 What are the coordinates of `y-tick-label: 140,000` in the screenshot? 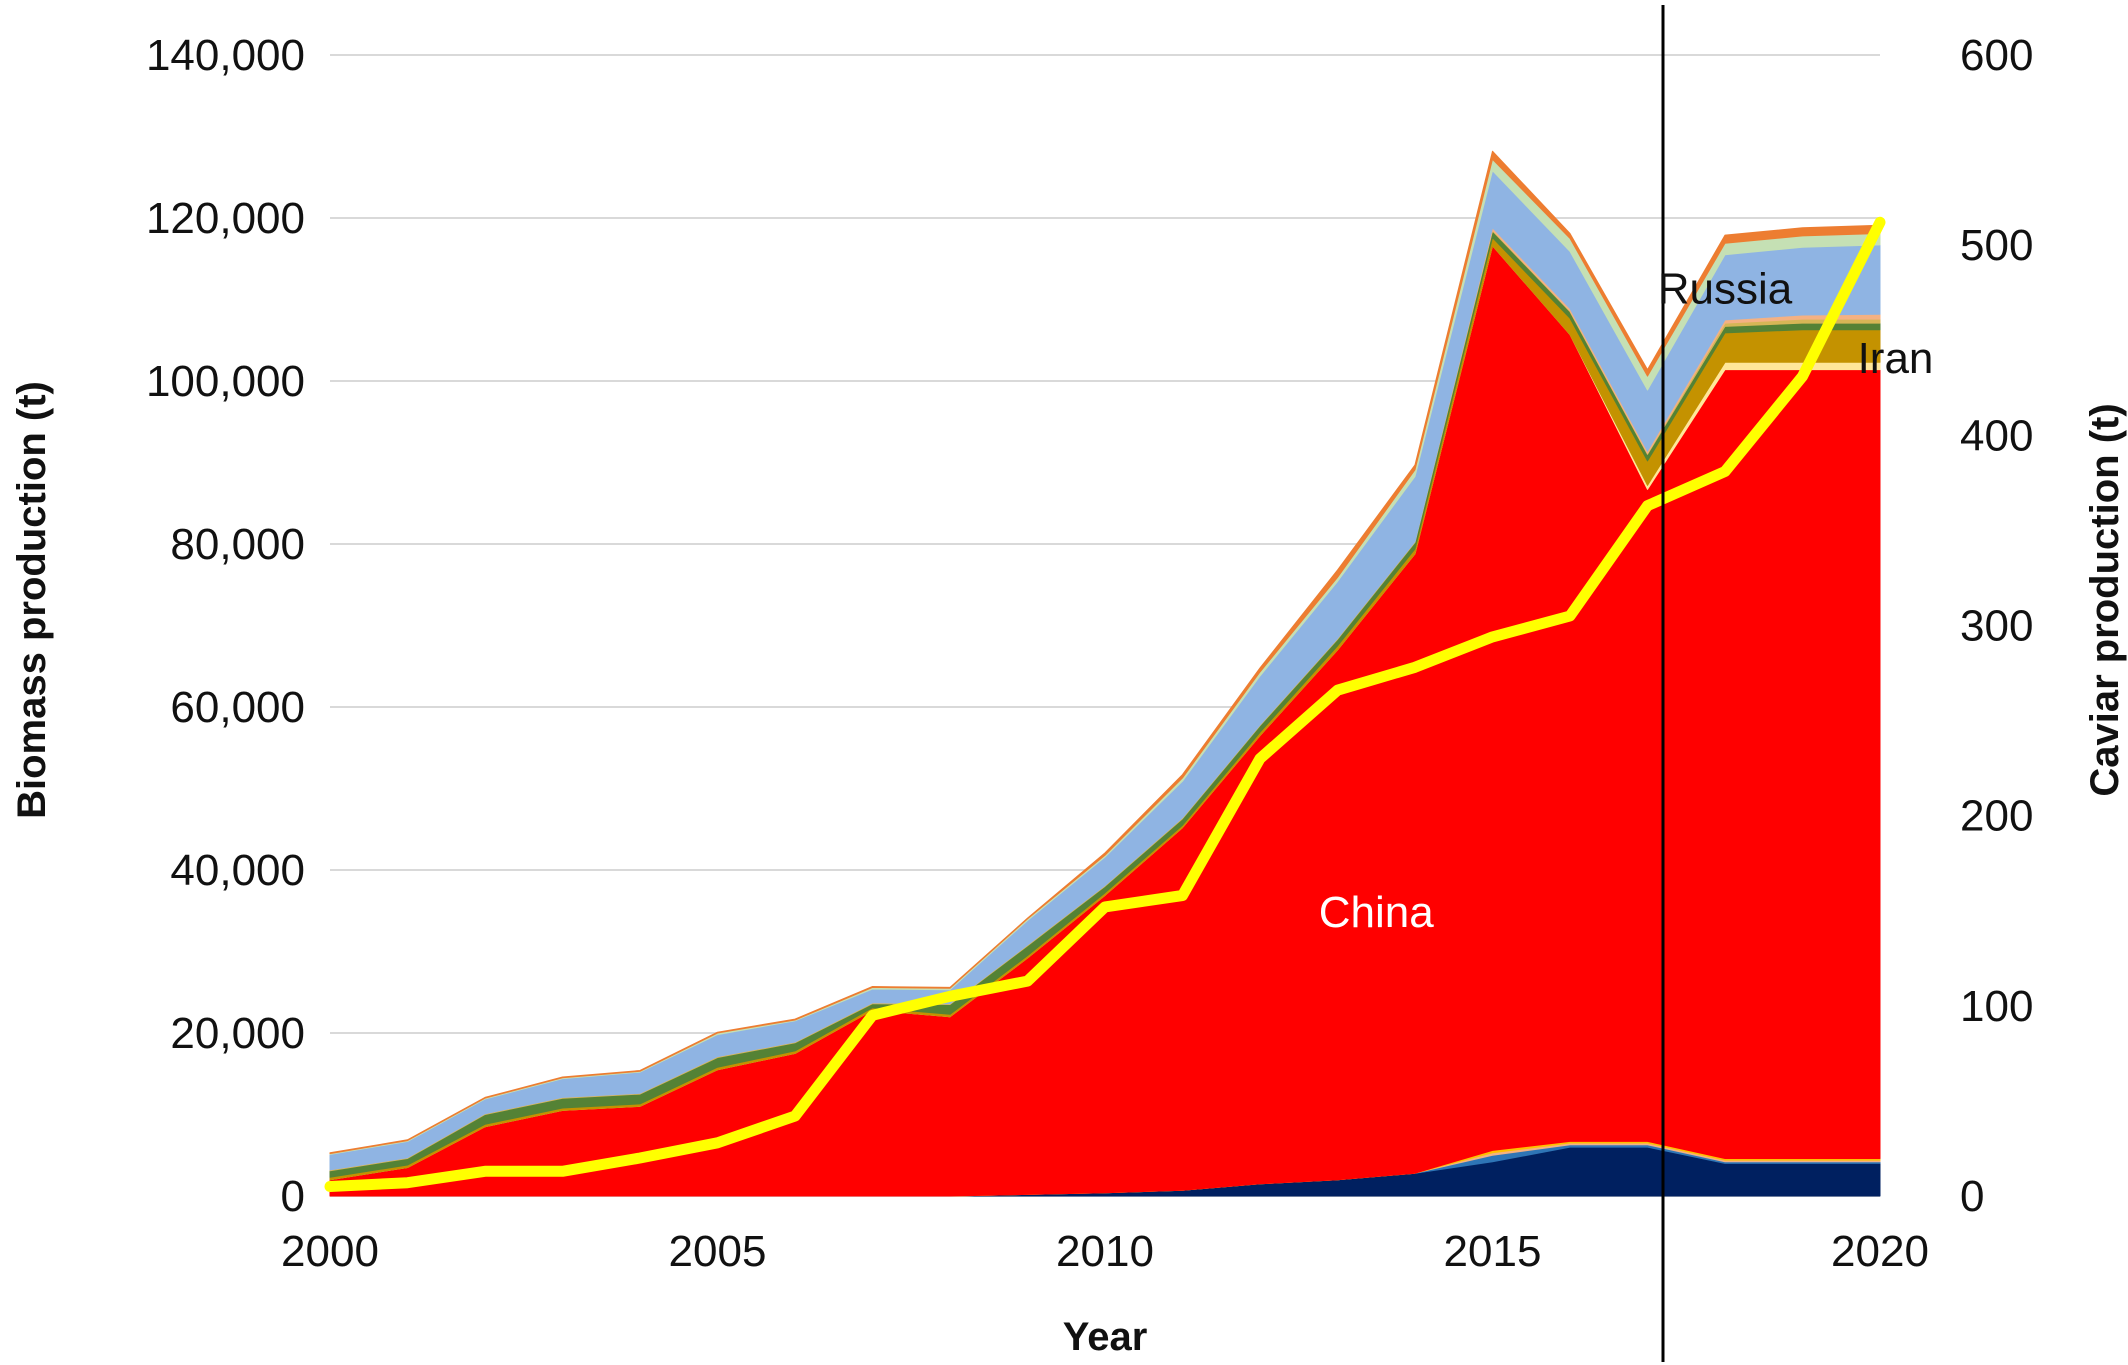 It's located at (225, 55).